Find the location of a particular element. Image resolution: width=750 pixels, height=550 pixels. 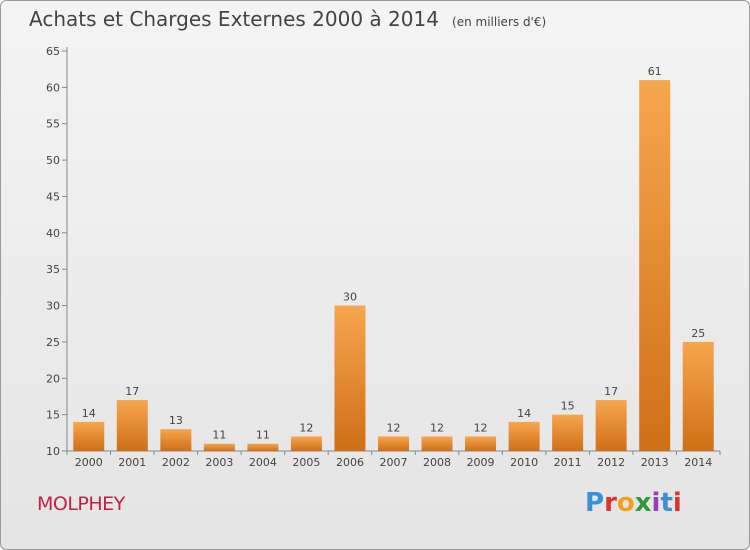

bar-2009 is located at coordinates (481, 443).